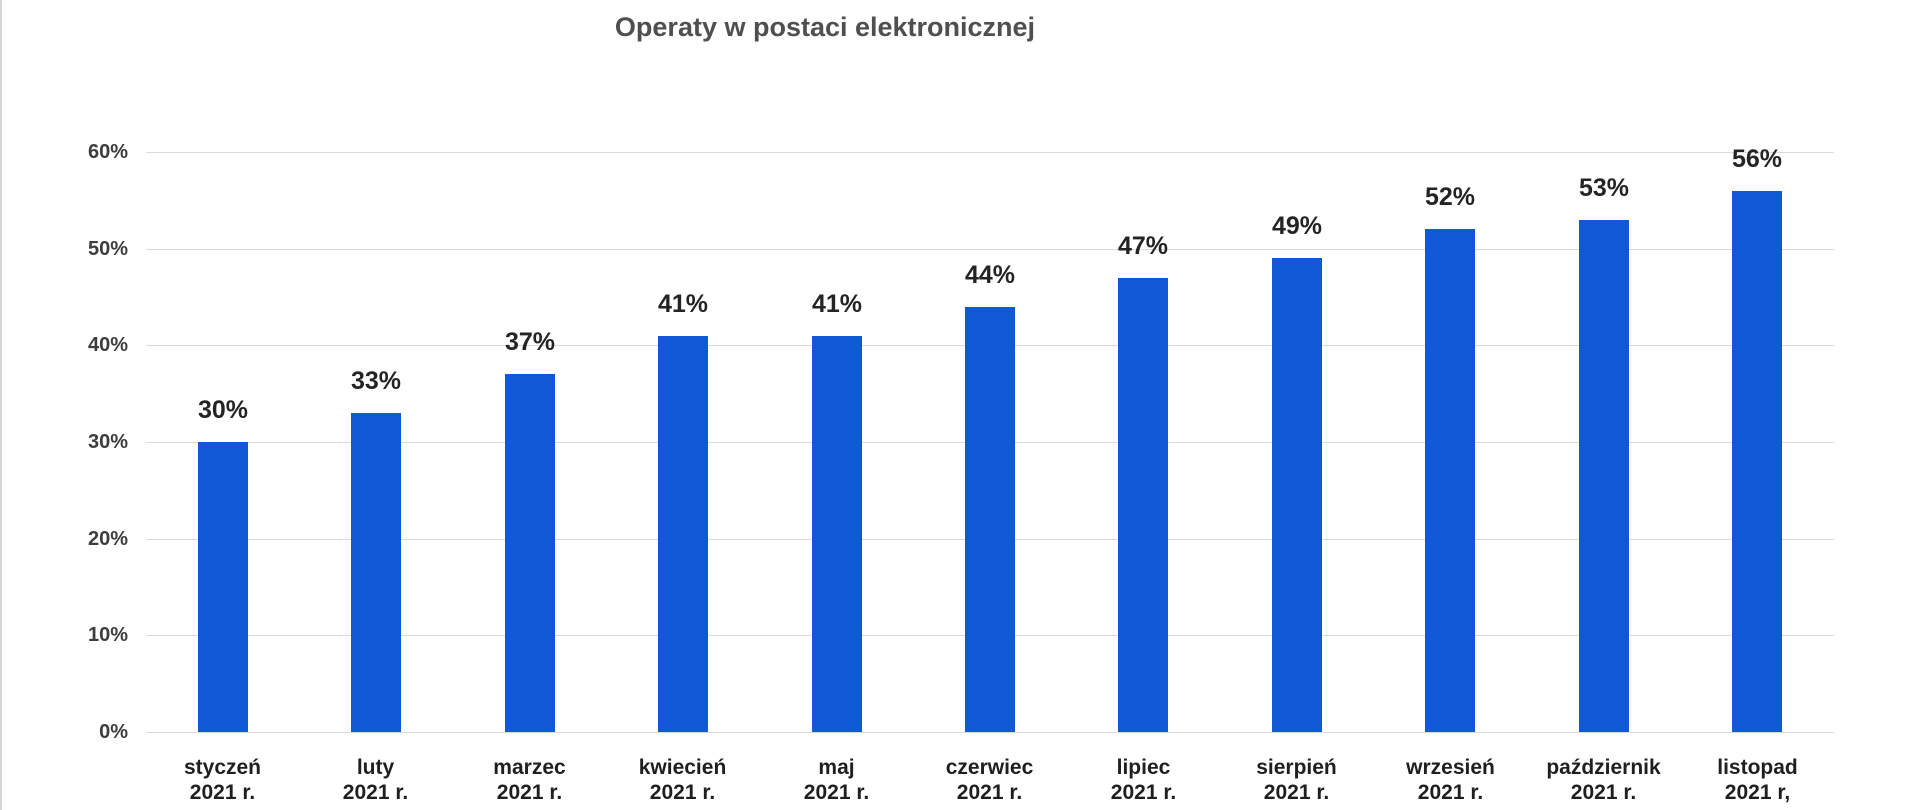 The height and width of the screenshot is (810, 1920). What do you see at coordinates (1143, 505) in the screenshot?
I see `bar-lipiec` at bounding box center [1143, 505].